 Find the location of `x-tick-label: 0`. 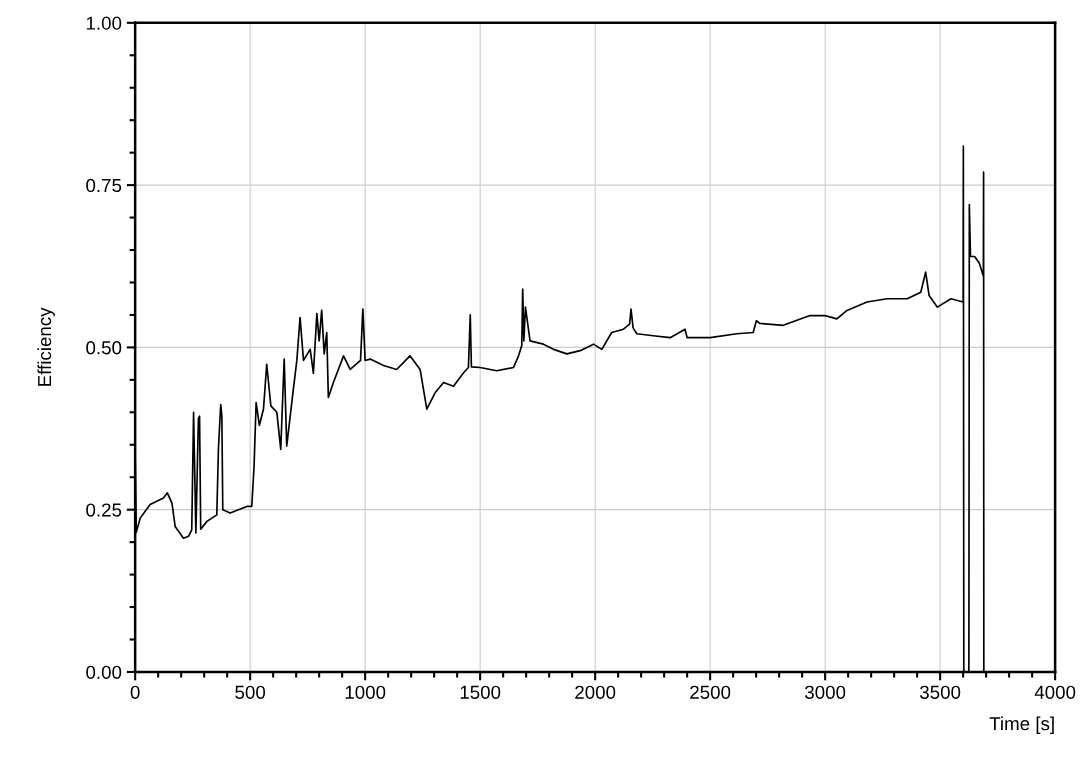

x-tick-label: 0 is located at coordinates (135, 692).